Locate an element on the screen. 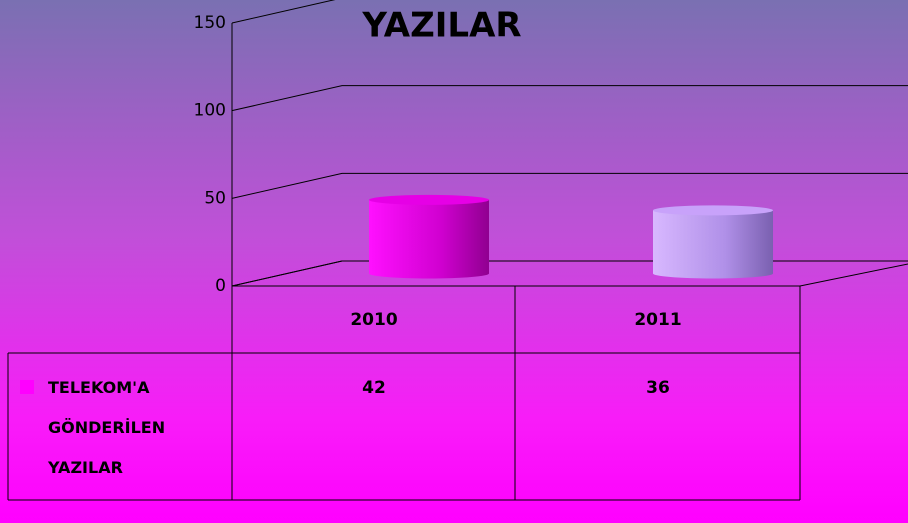  chart-title: YAZILAR is located at coordinates (441, 26).